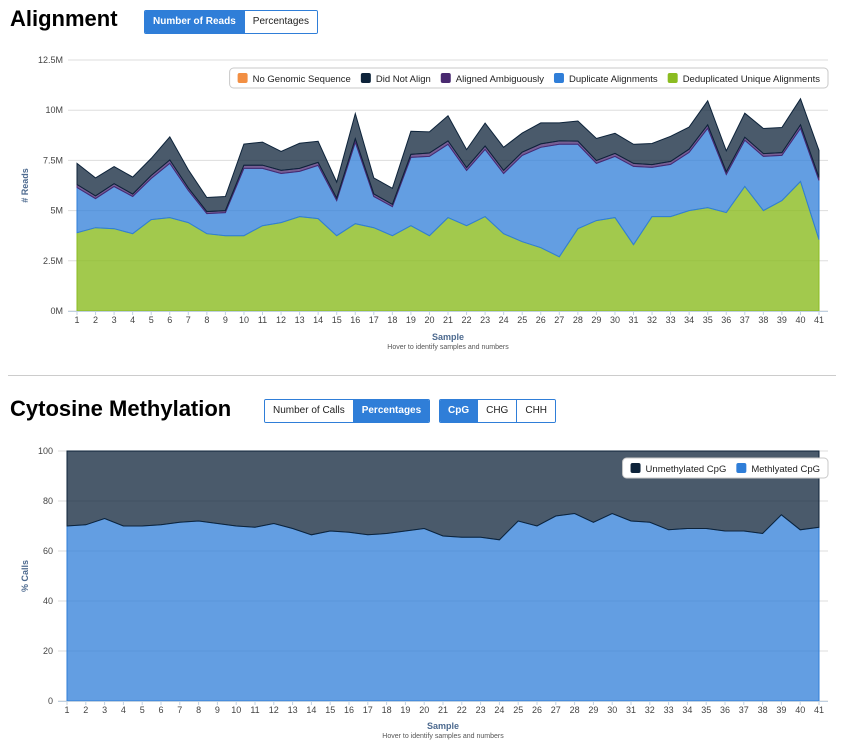  I want to click on x-tick-label: 6, so click(160, 710).